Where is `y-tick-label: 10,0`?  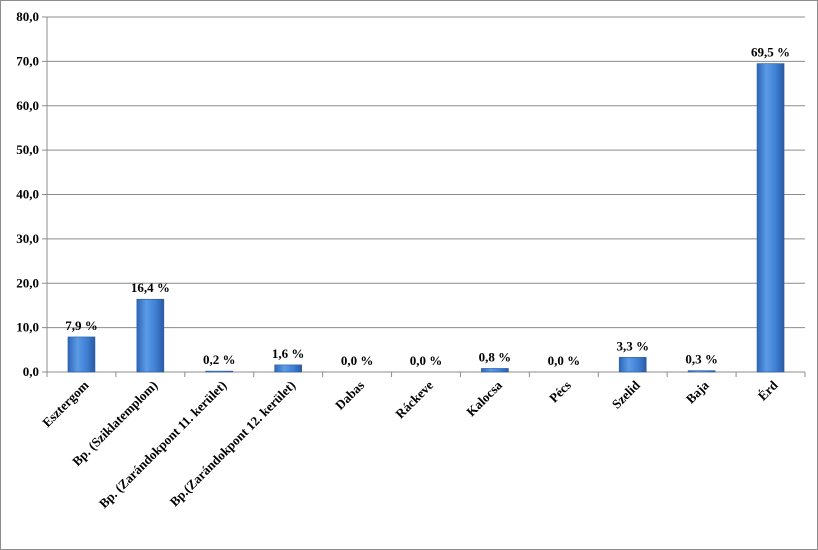 y-tick-label: 10,0 is located at coordinates (27, 327).